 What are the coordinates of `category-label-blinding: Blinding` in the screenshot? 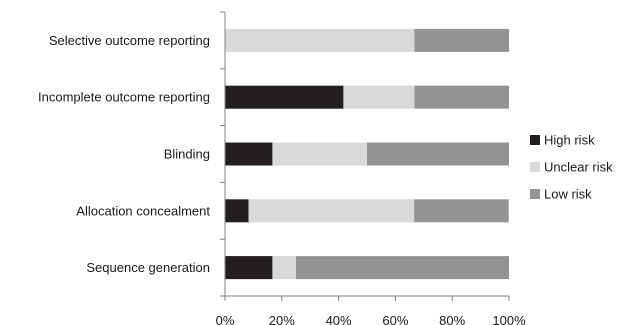 It's located at (187, 154).